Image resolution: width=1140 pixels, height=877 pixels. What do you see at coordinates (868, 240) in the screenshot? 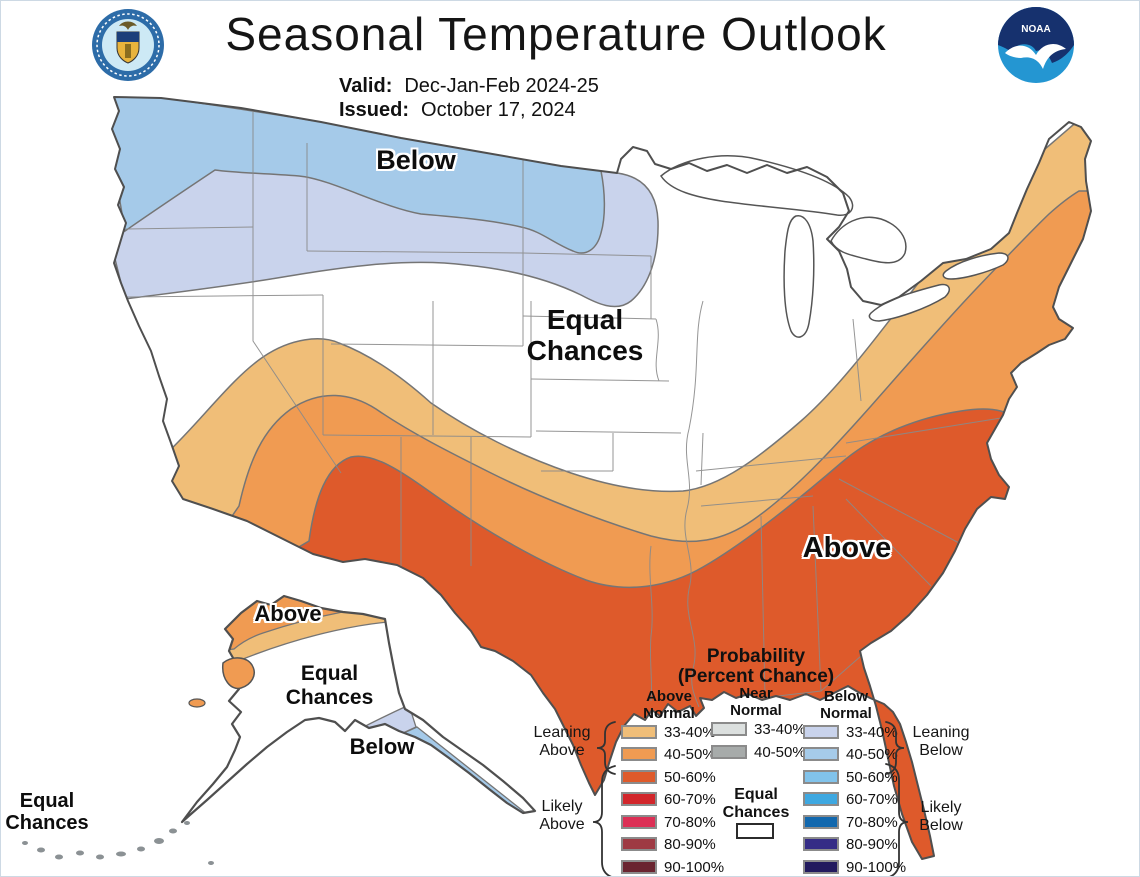
I see `lake-huron` at bounding box center [868, 240].